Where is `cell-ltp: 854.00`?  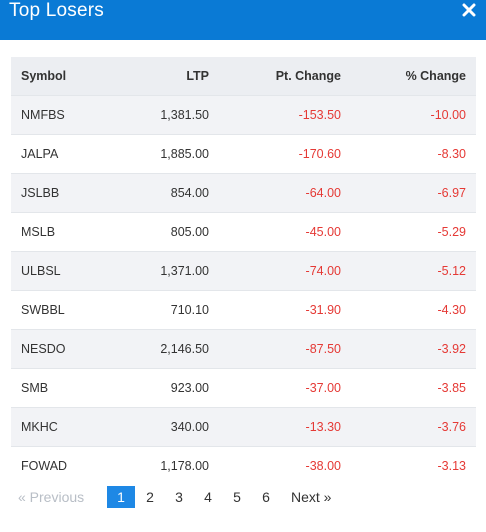
cell-ltp: 854.00 is located at coordinates (189, 192).